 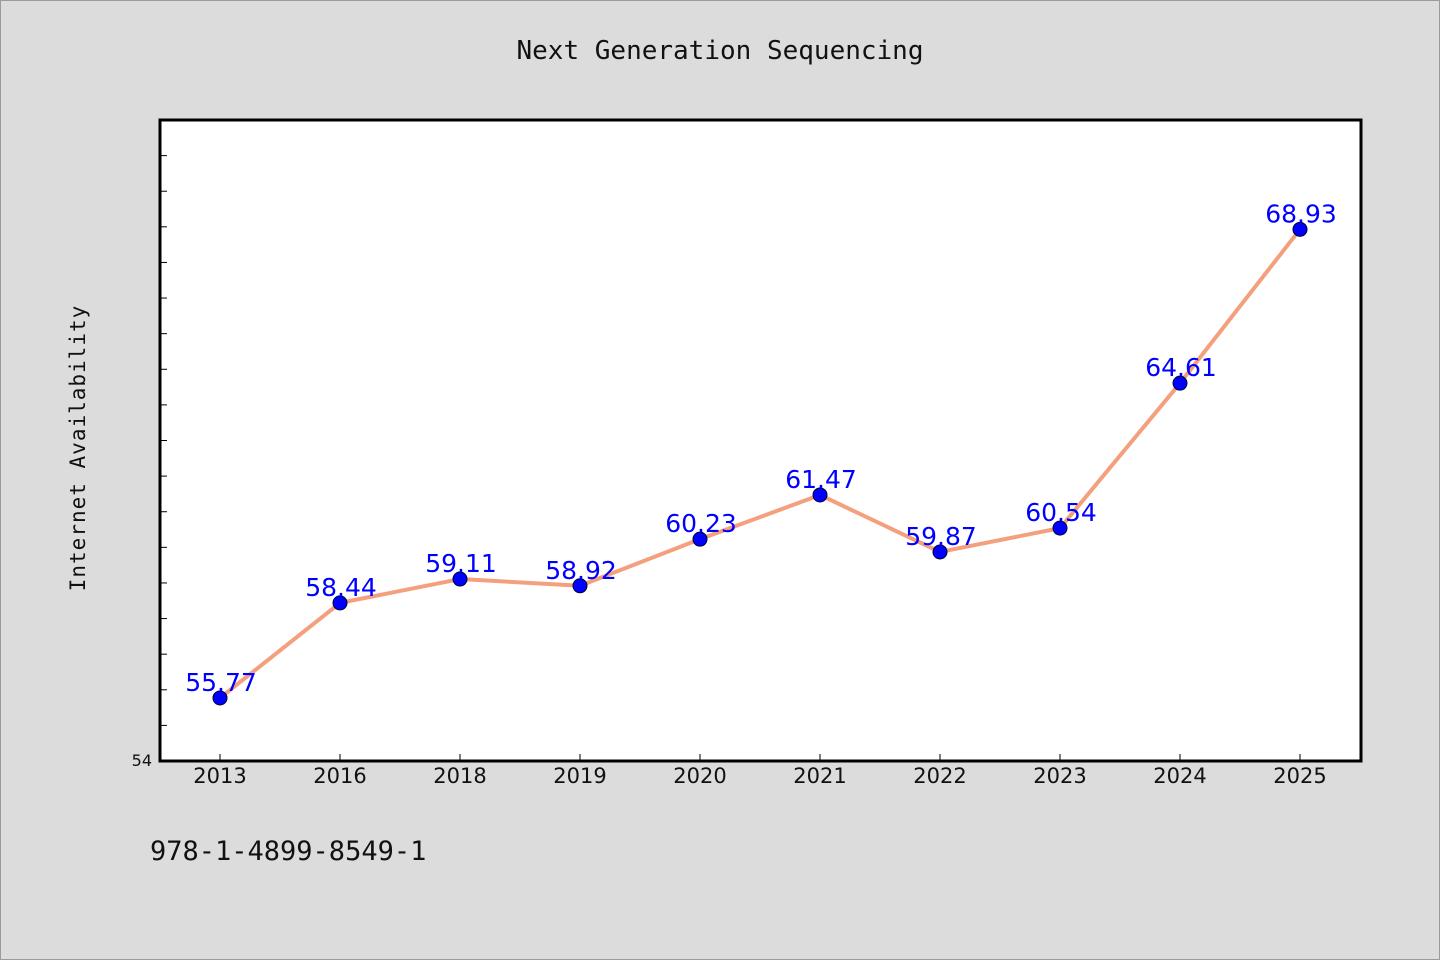 I want to click on data-label: 60.54, so click(x=1061, y=512).